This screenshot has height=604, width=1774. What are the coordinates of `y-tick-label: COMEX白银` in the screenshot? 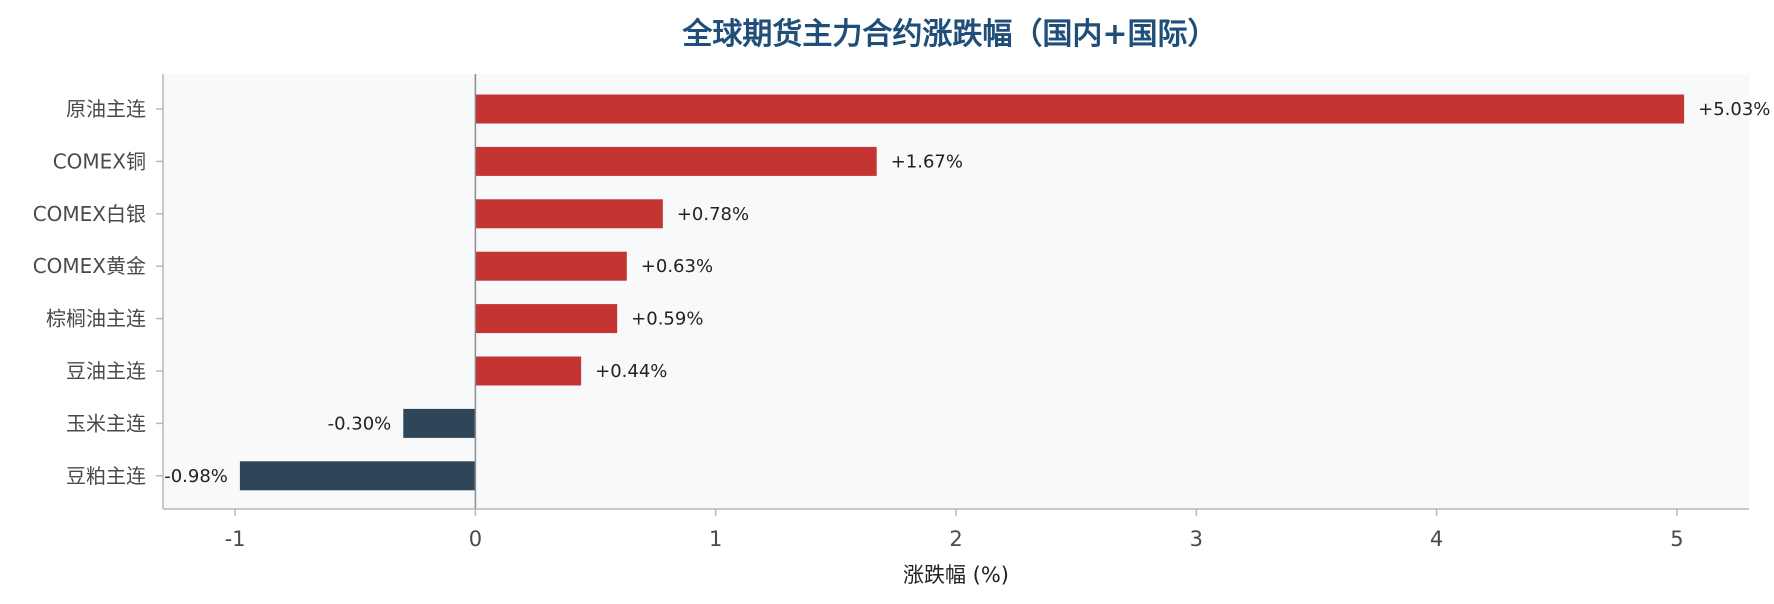 It's located at (89, 214).